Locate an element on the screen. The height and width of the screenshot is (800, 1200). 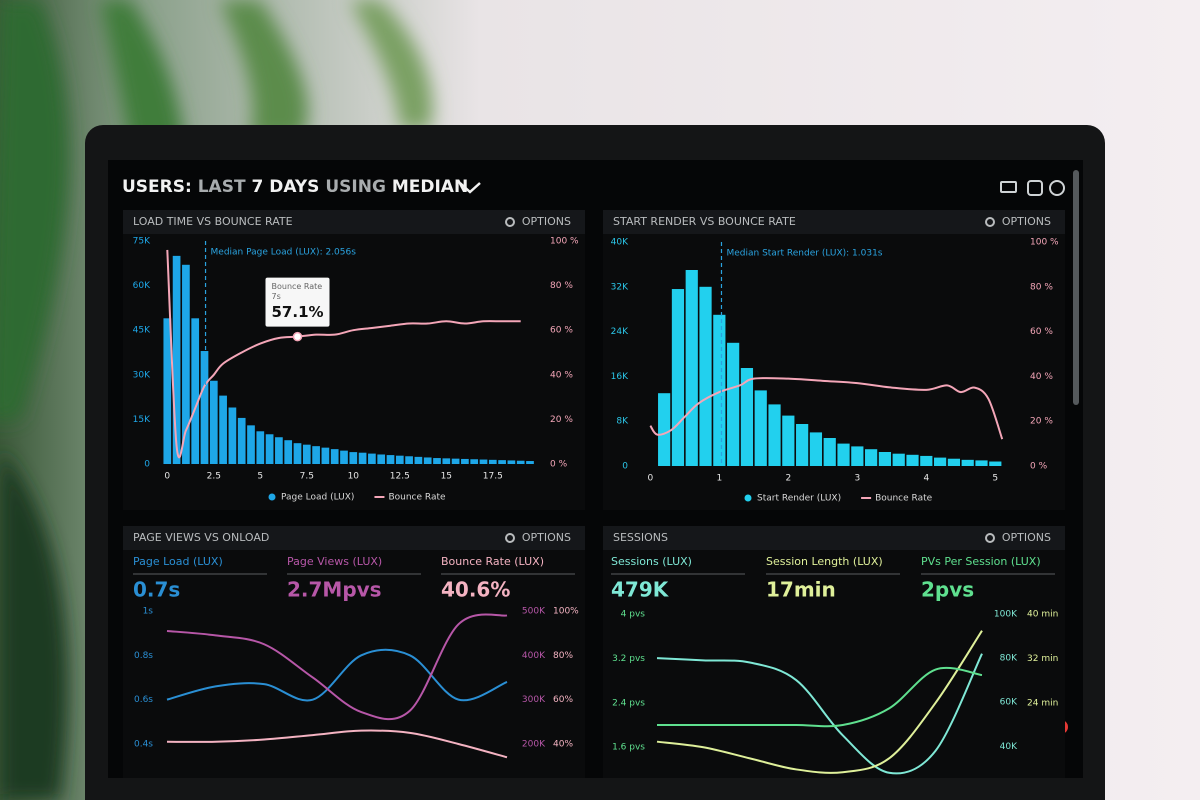
kpi-label: Session Length (LUX) is located at coordinates (824, 561).